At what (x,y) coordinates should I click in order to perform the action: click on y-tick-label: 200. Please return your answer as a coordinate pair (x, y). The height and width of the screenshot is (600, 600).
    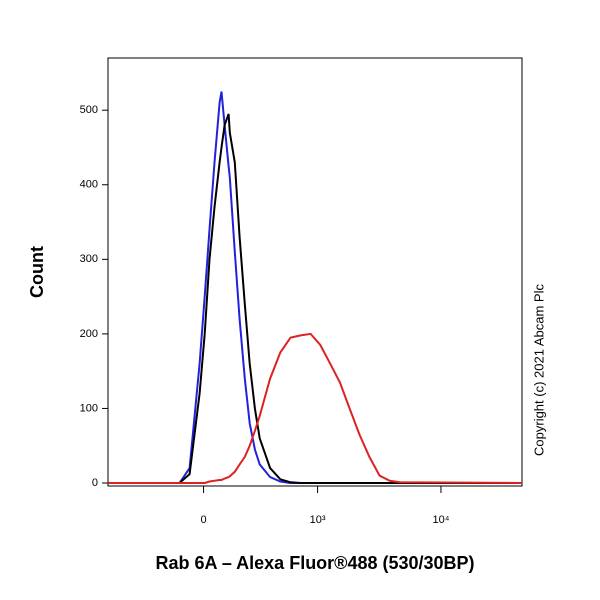
    Looking at the image, I should click on (89, 334).